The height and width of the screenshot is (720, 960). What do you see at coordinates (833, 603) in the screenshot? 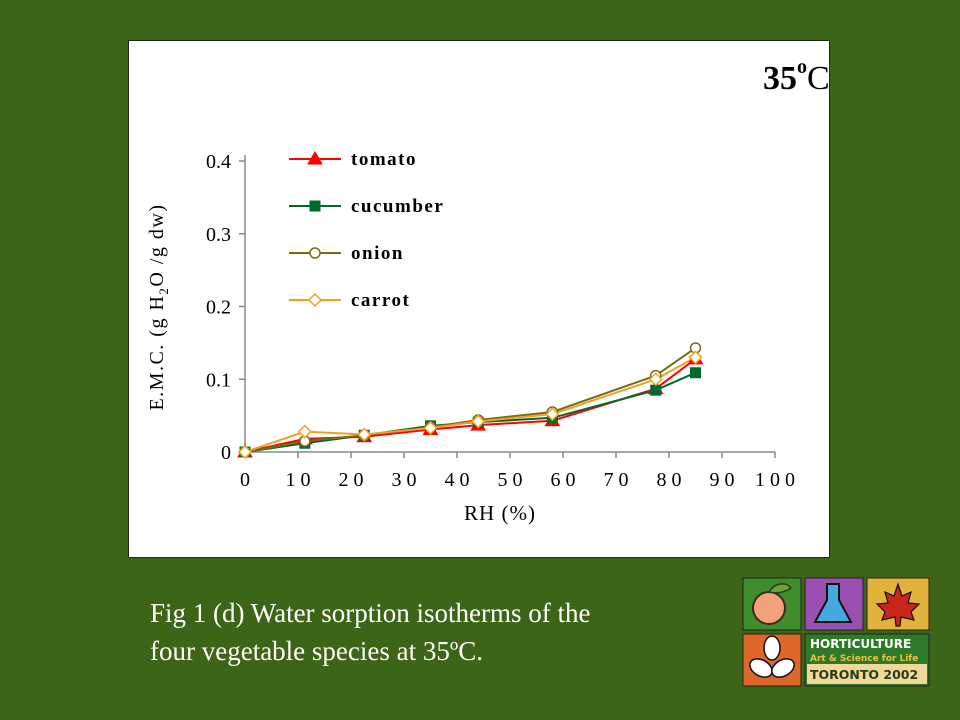
I see `flask-icon` at bounding box center [833, 603].